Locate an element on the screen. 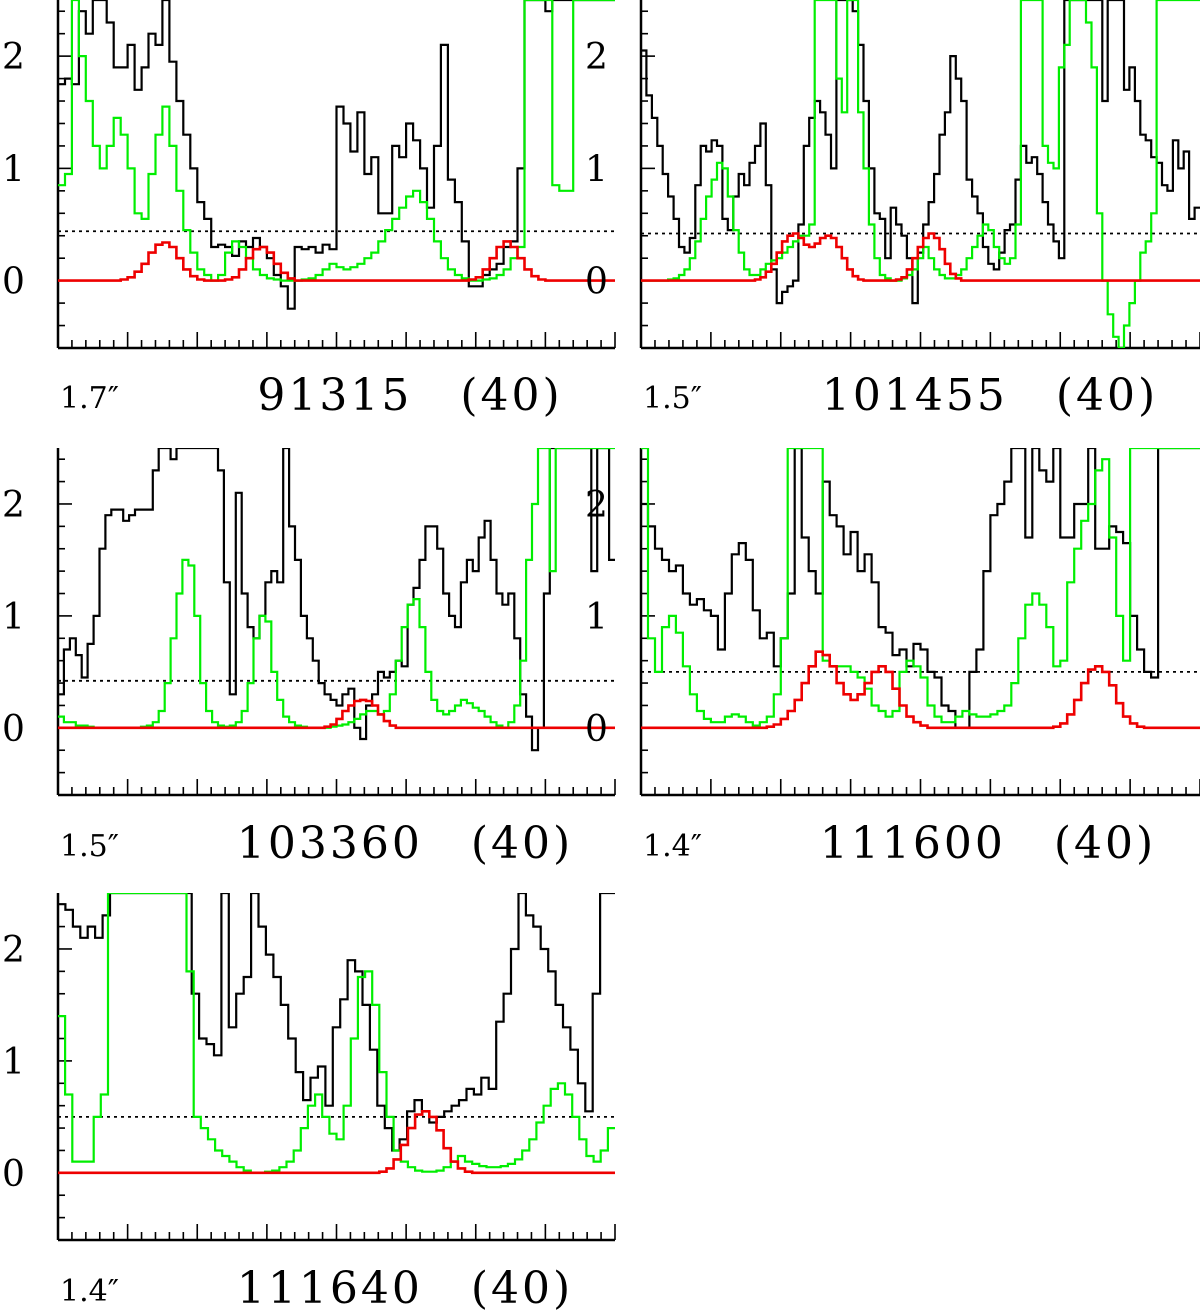  panel-title: 91315 (40) is located at coordinates (409, 395).